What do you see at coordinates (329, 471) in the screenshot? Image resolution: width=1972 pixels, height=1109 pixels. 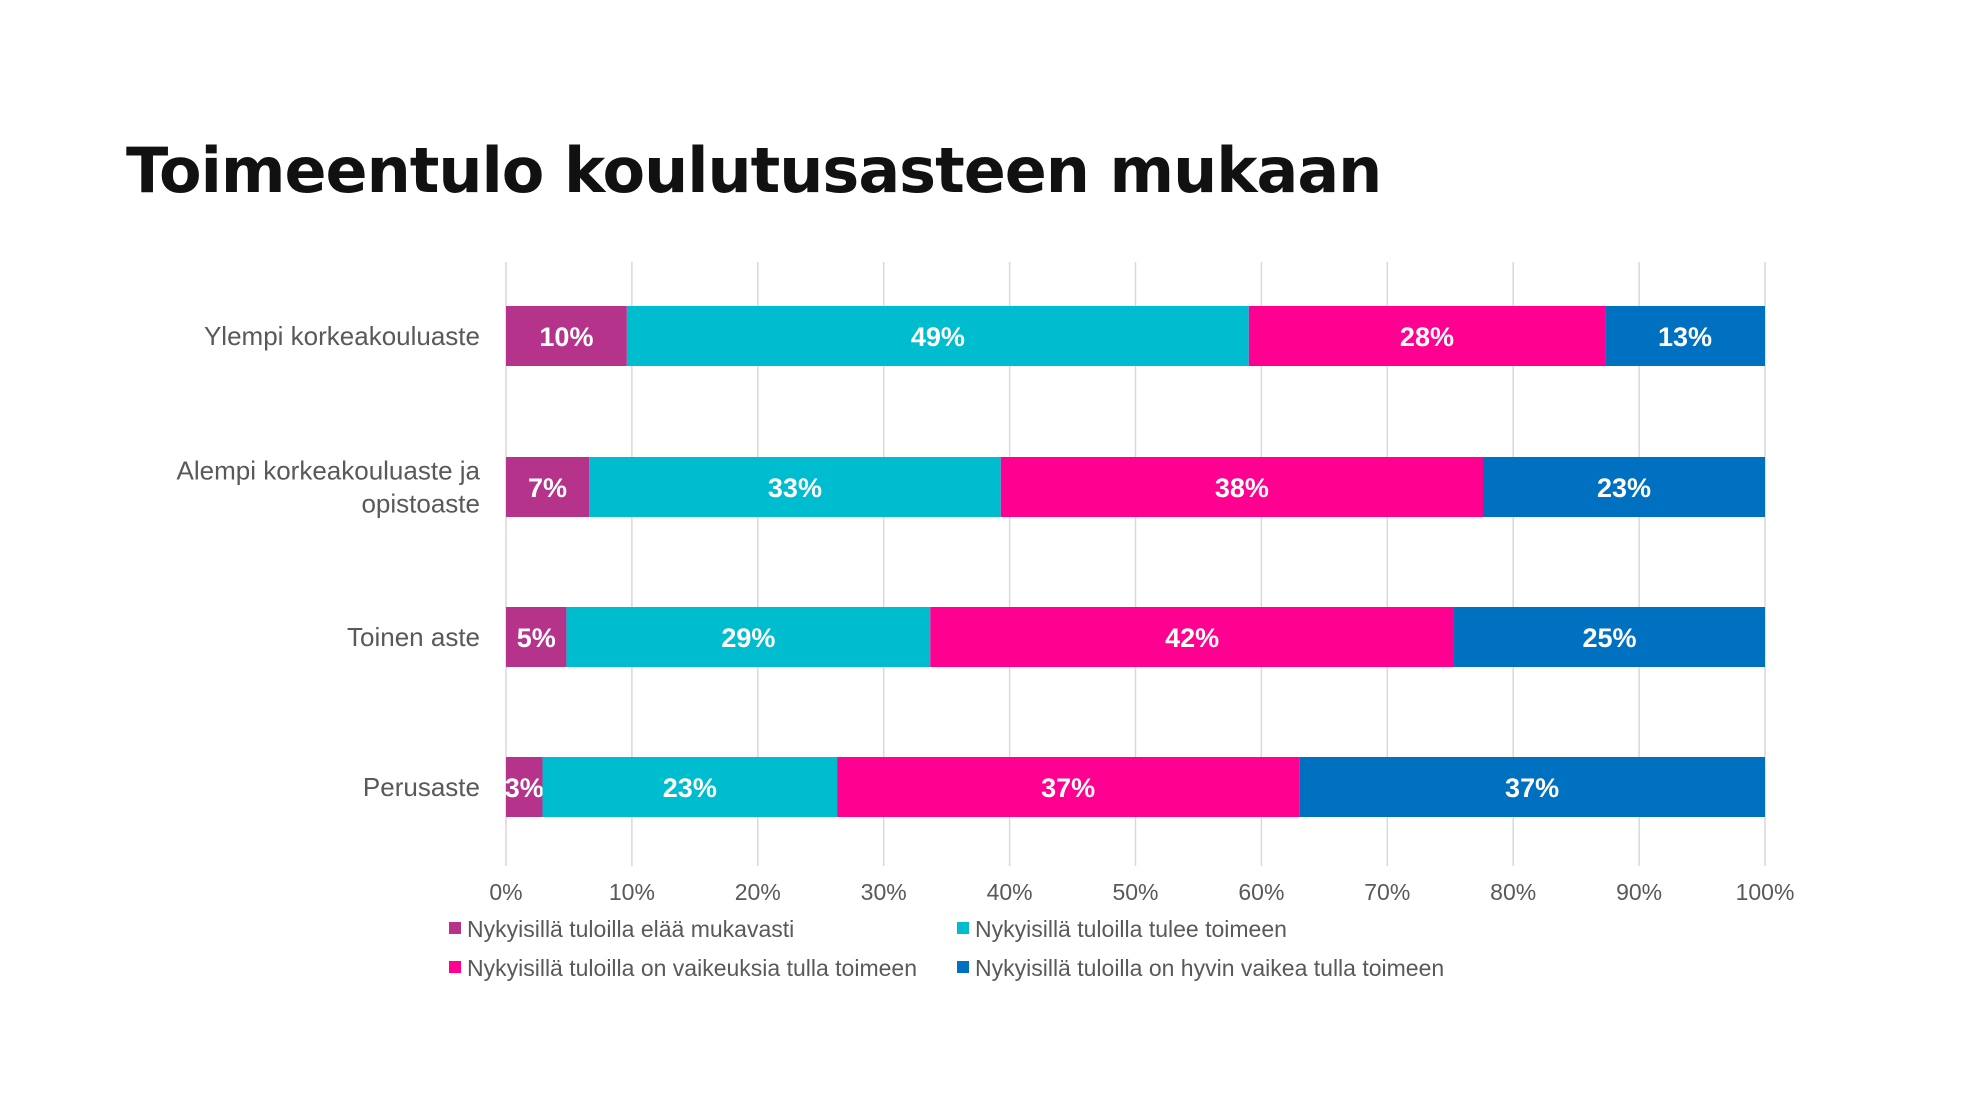 I see `category-label: Alempi korkeakouluaste ja` at bounding box center [329, 471].